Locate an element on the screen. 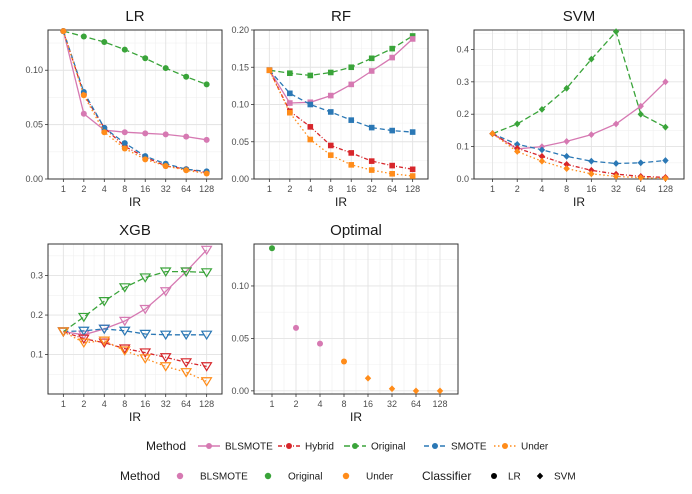 The height and width of the screenshot is (494, 692). lr-title: LR is located at coordinates (134, 16).